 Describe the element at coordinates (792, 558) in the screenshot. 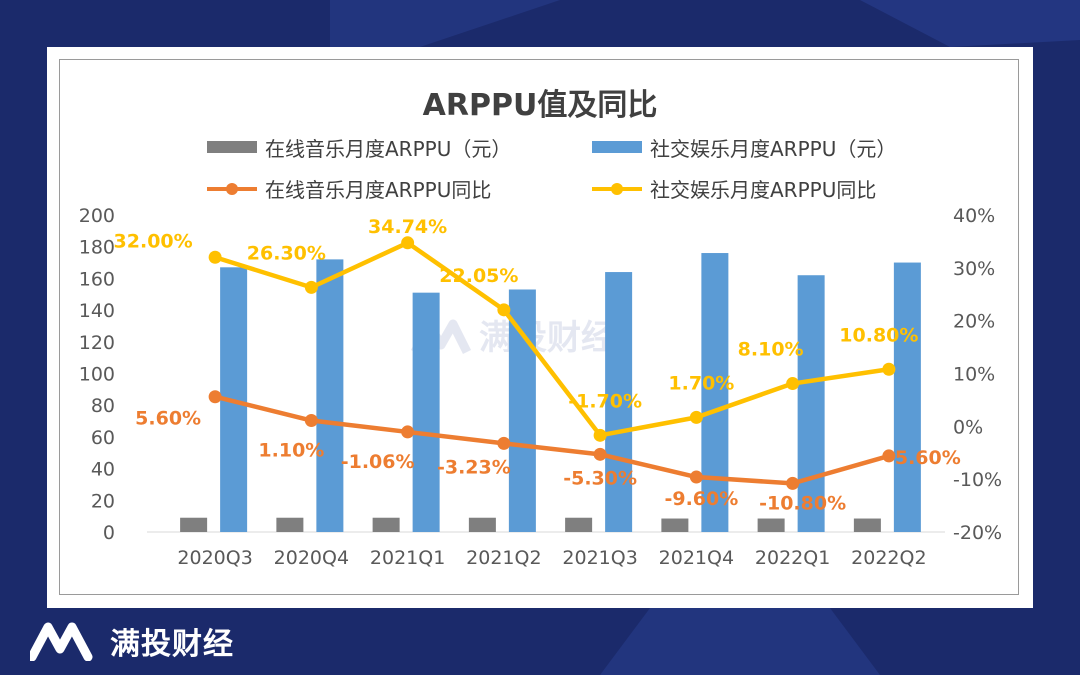

I see `x-tick-label: 2022Q1` at that location.